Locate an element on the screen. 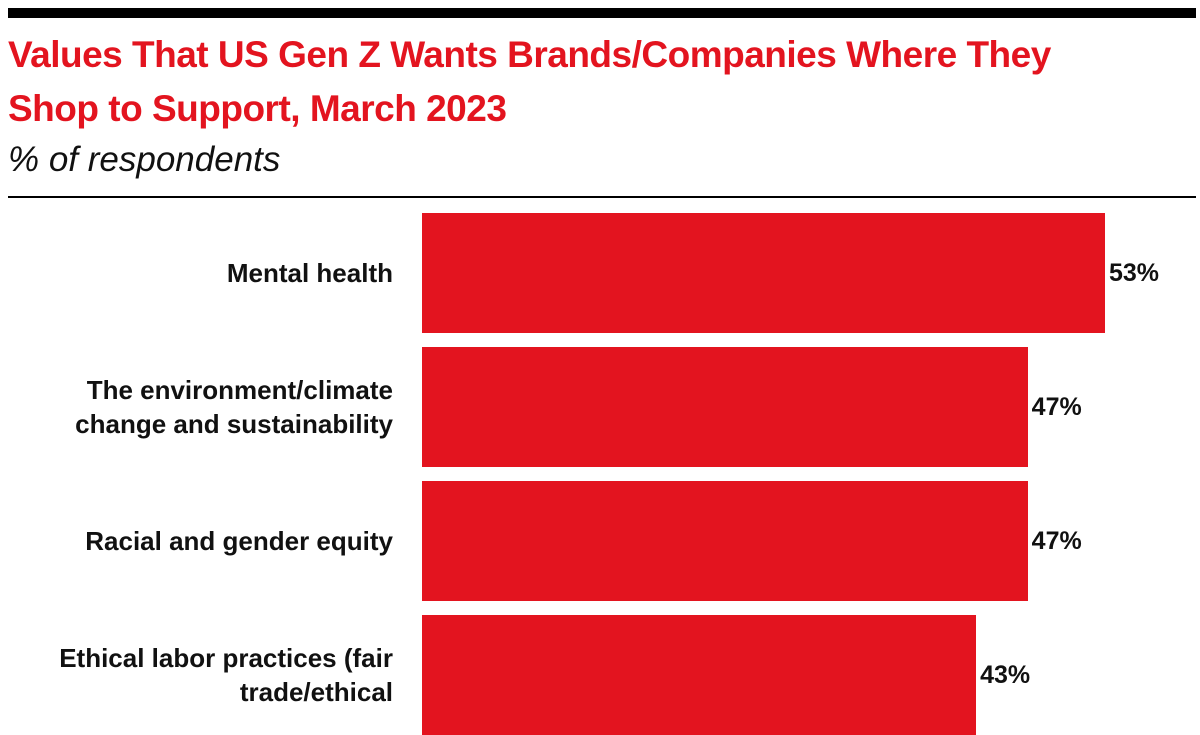  top-bar is located at coordinates (602, 13).